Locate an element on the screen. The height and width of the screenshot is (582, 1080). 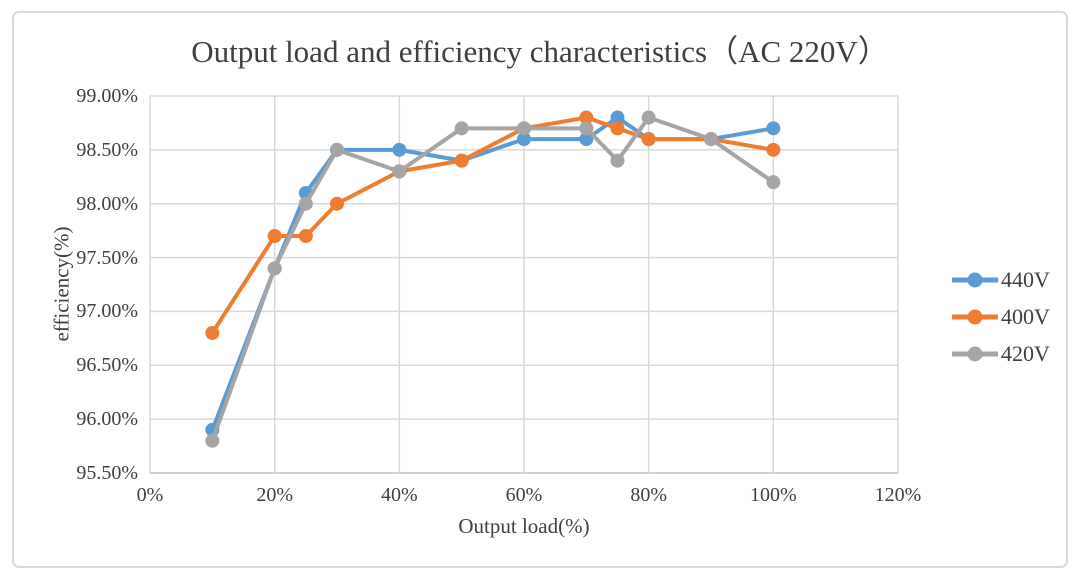
y-tick-label: 98.50% is located at coordinates (107, 149).